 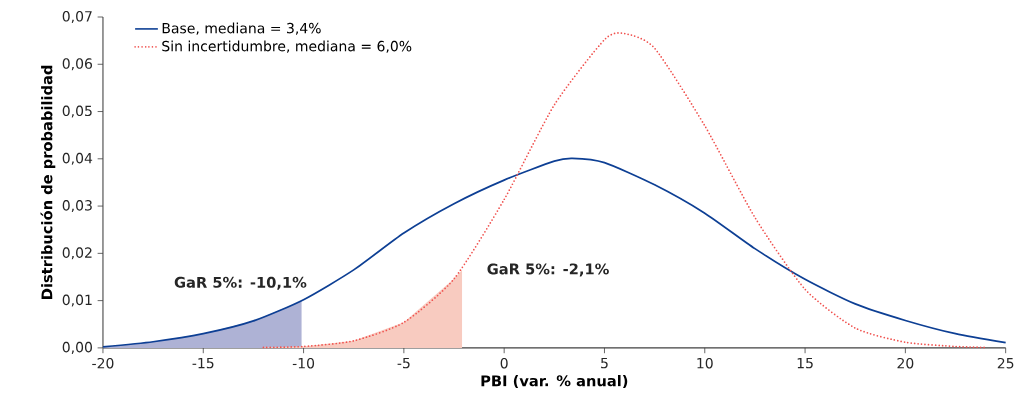 I want to click on x-axis-title: PBI (var. % anual), so click(x=554, y=382).